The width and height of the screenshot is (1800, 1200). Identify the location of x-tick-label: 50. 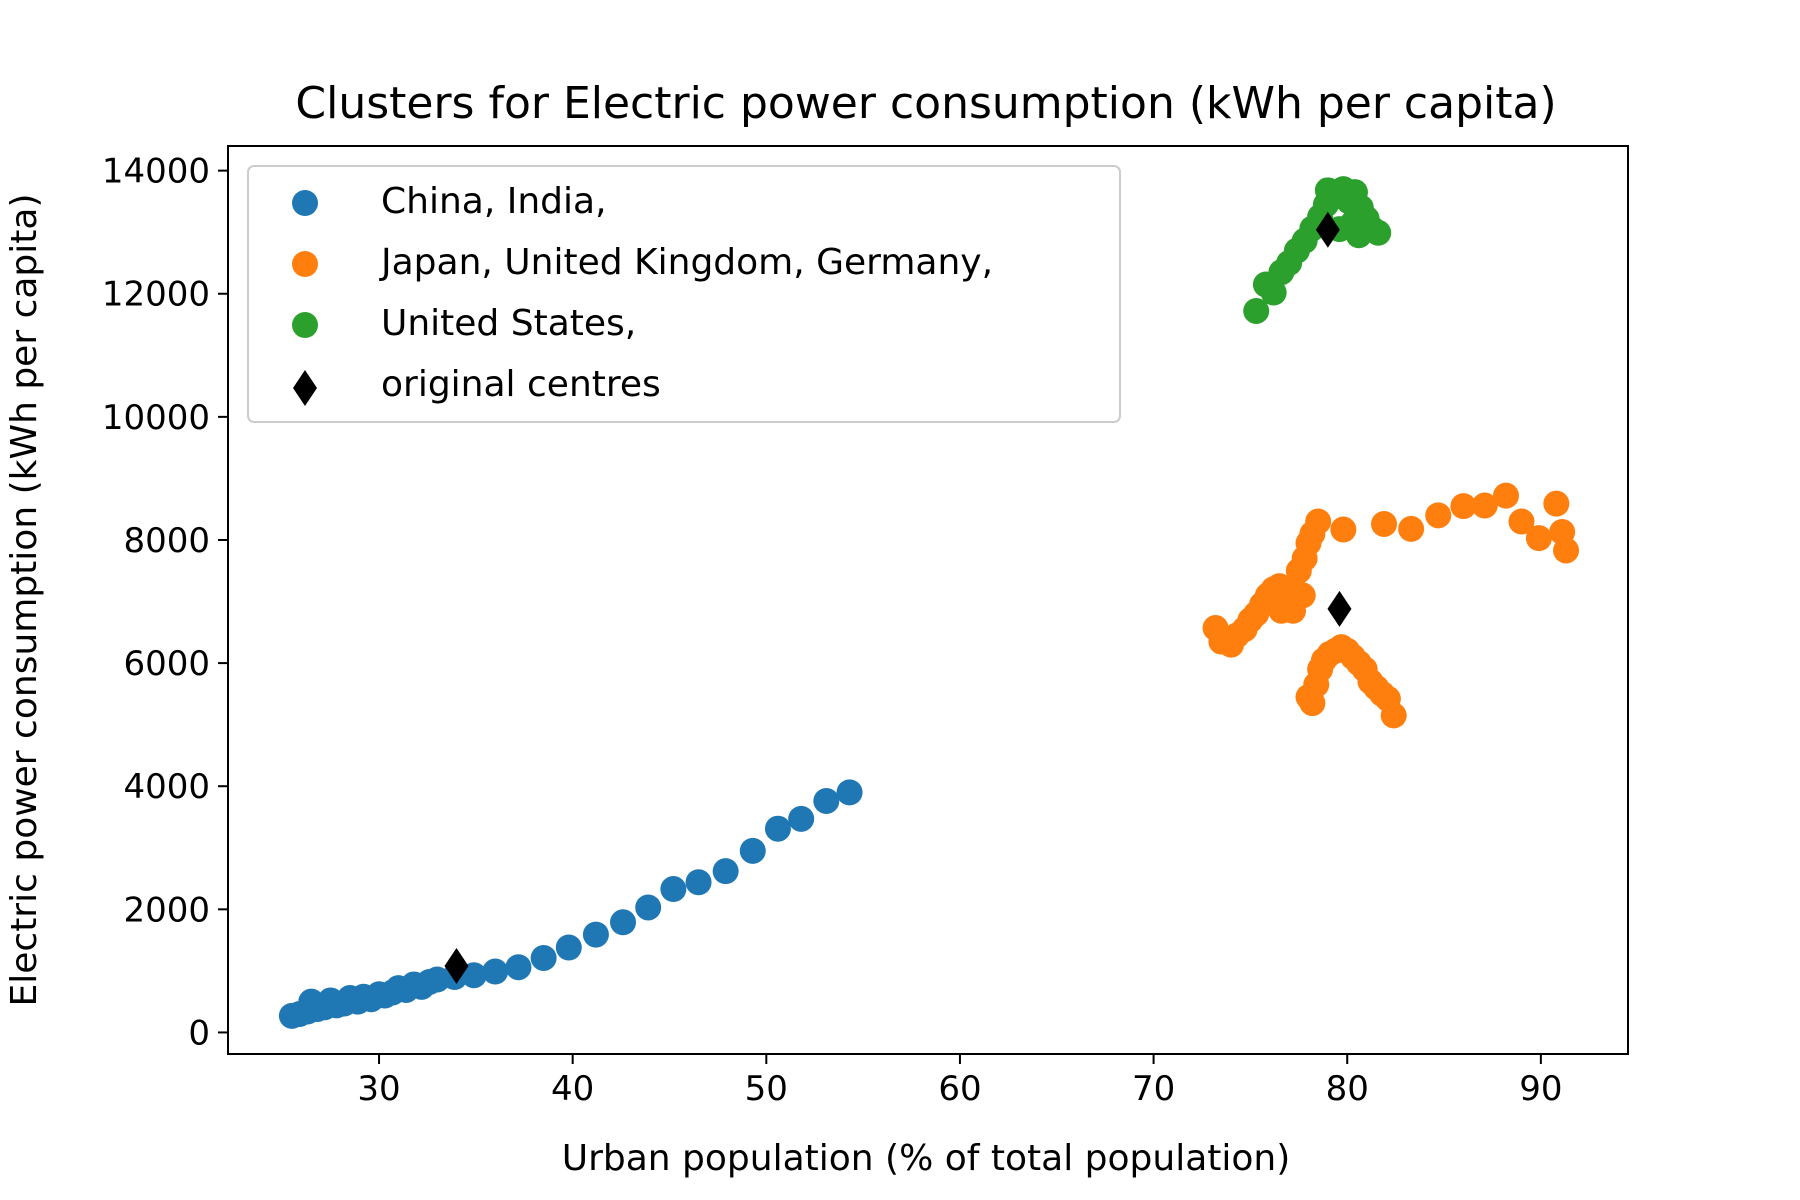
(766, 1089).